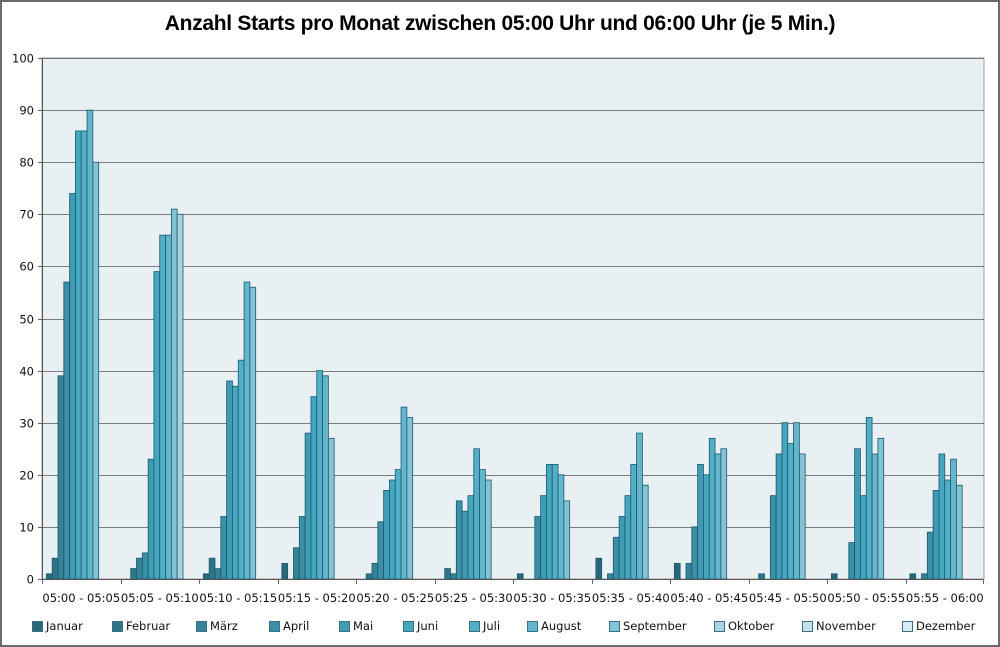 This screenshot has height=647, width=1000. What do you see at coordinates (689, 571) in the screenshot?
I see `bar-märz-8` at bounding box center [689, 571].